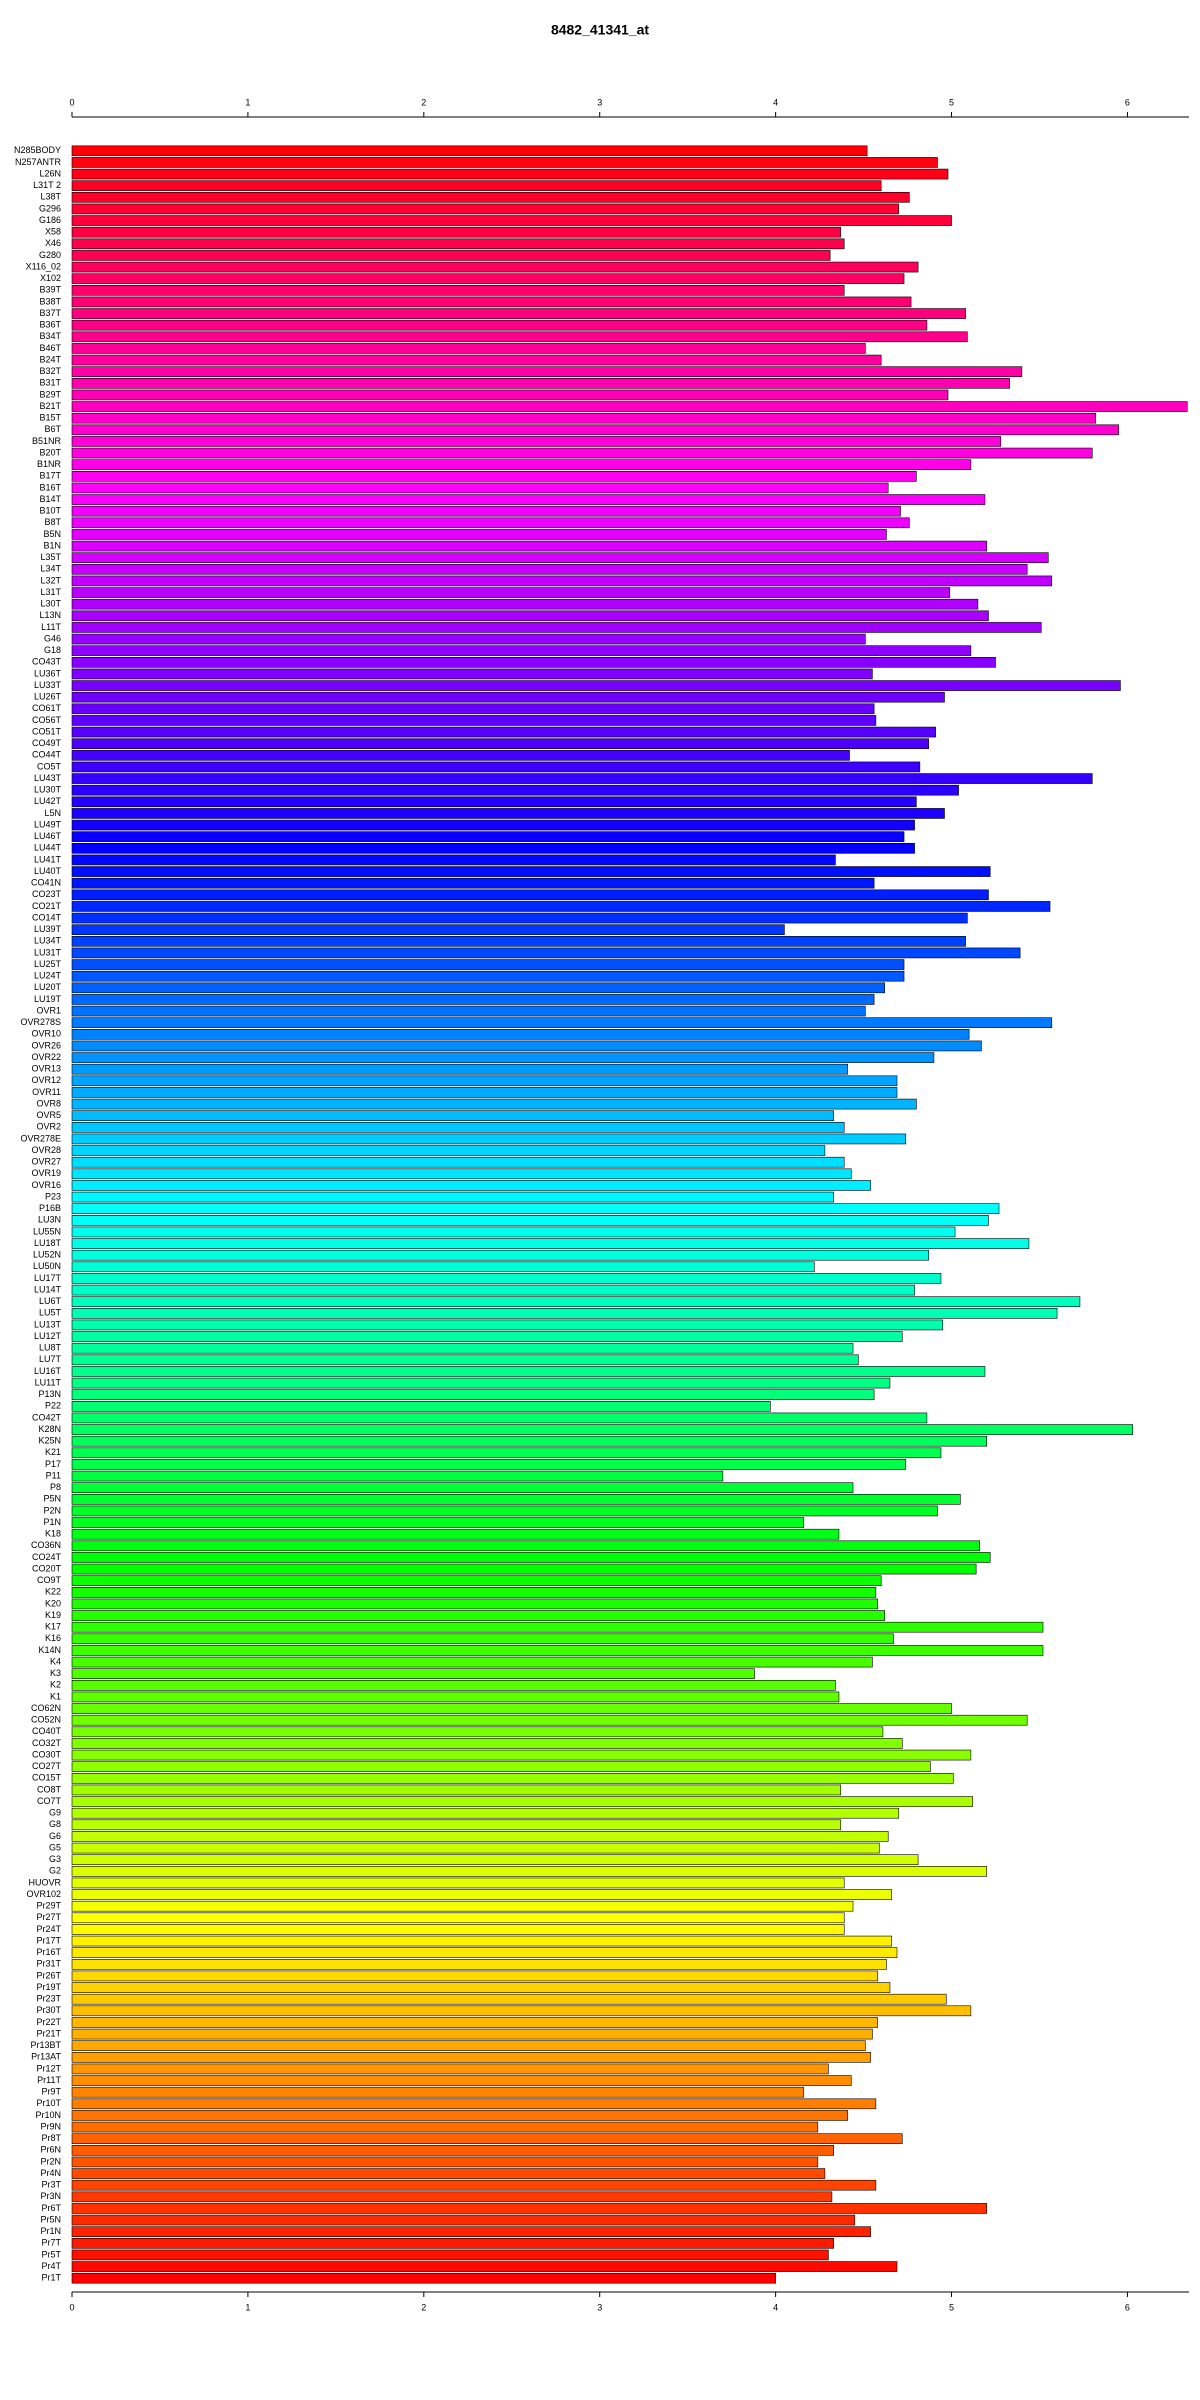 The height and width of the screenshot is (2400, 1200). I want to click on y-tick-label: OVR278E, so click(40, 1138).